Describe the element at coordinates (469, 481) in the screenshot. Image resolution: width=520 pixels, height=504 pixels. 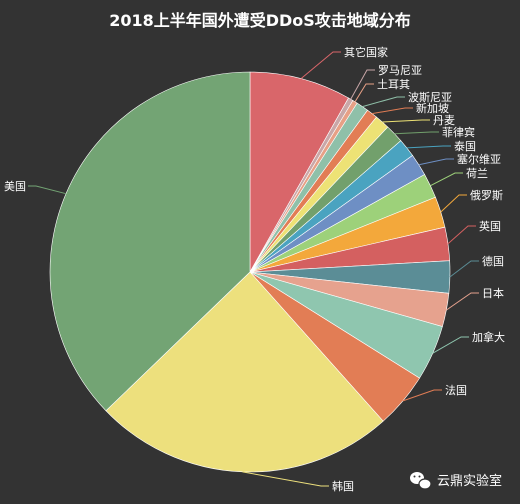
I see `watermark-text: 云鼎实验室` at that location.